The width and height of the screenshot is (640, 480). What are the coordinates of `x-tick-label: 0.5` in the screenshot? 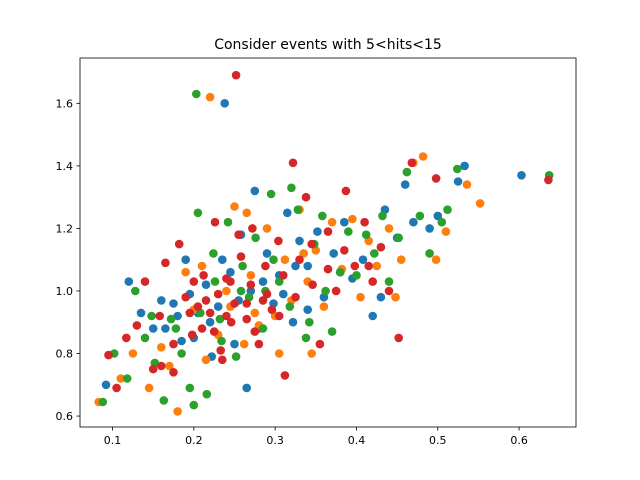 It's located at (438, 440).